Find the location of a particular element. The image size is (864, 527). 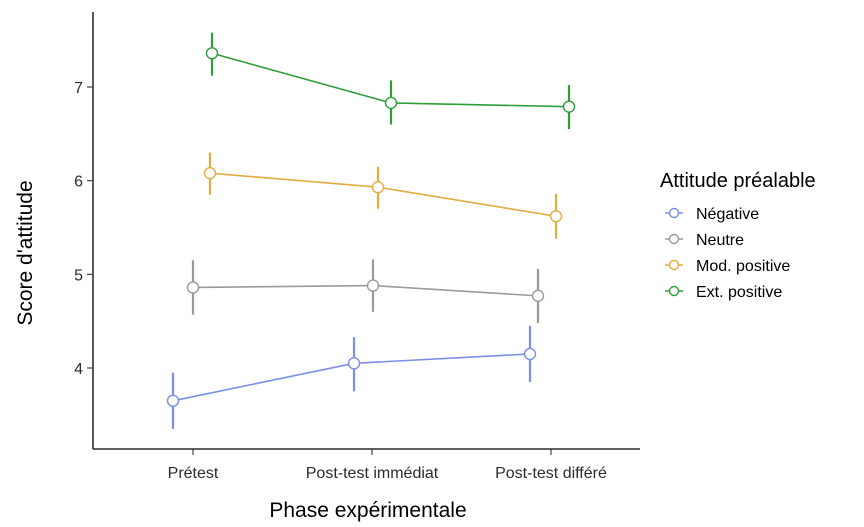

legend-title: Attitude préalable is located at coordinates (738, 181).